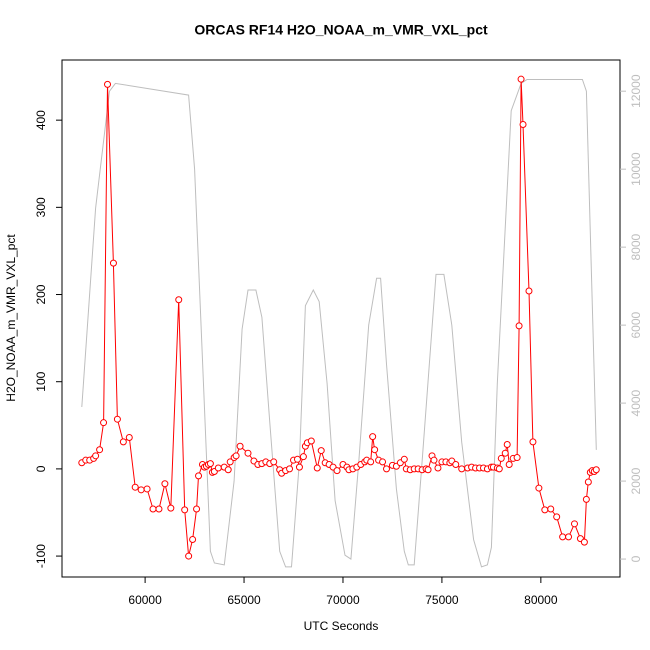  I want to click on y-tick-label: 300, so click(41, 207).